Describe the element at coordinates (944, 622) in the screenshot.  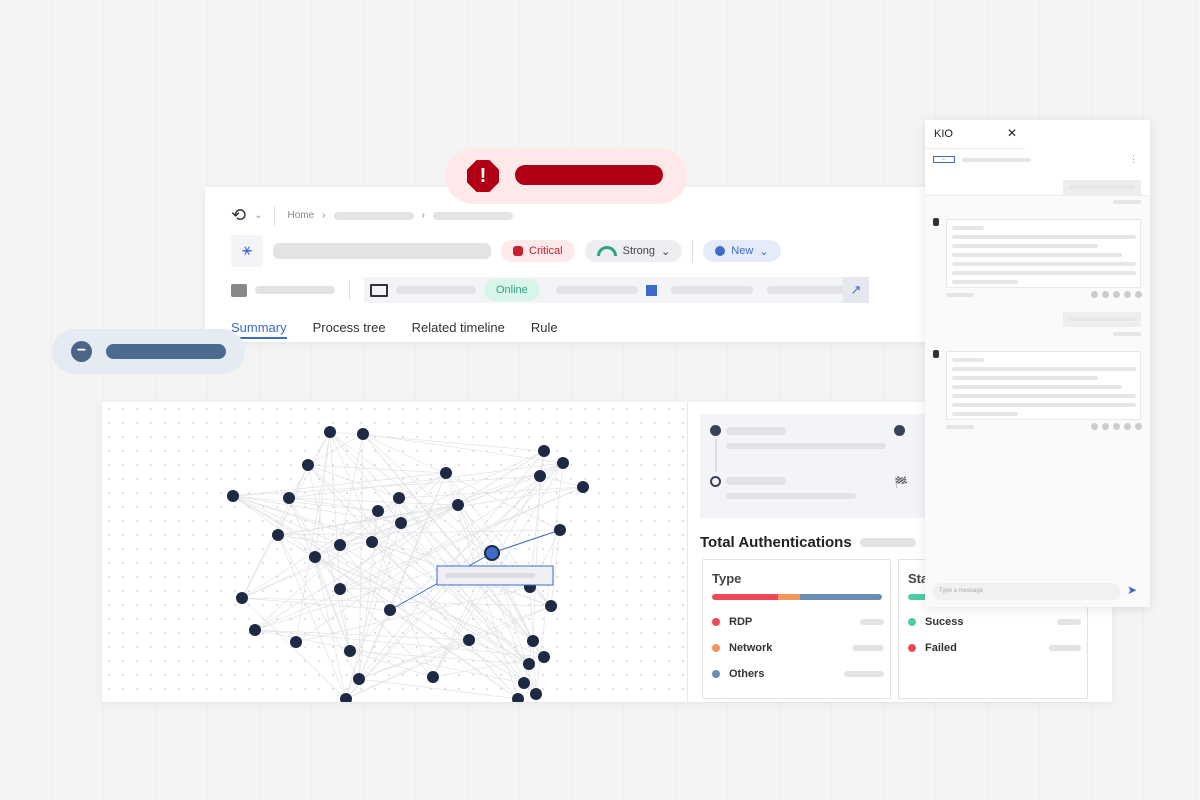
I see `legend-label: Sucess` at that location.